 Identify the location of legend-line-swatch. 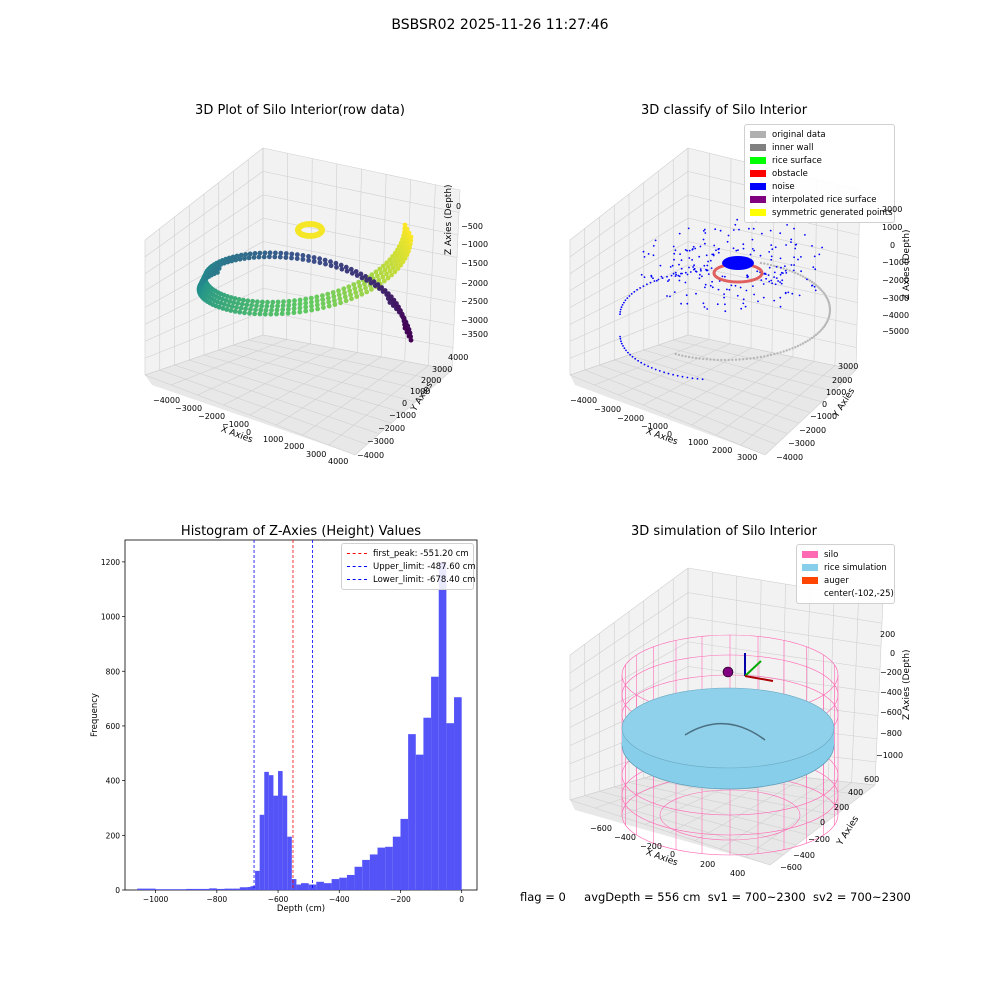
(357, 579).